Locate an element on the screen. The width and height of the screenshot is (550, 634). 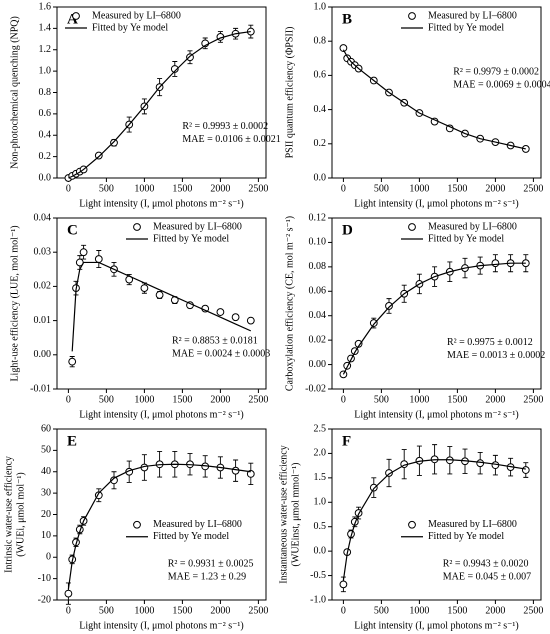
panel-label: D is located at coordinates (347, 230).